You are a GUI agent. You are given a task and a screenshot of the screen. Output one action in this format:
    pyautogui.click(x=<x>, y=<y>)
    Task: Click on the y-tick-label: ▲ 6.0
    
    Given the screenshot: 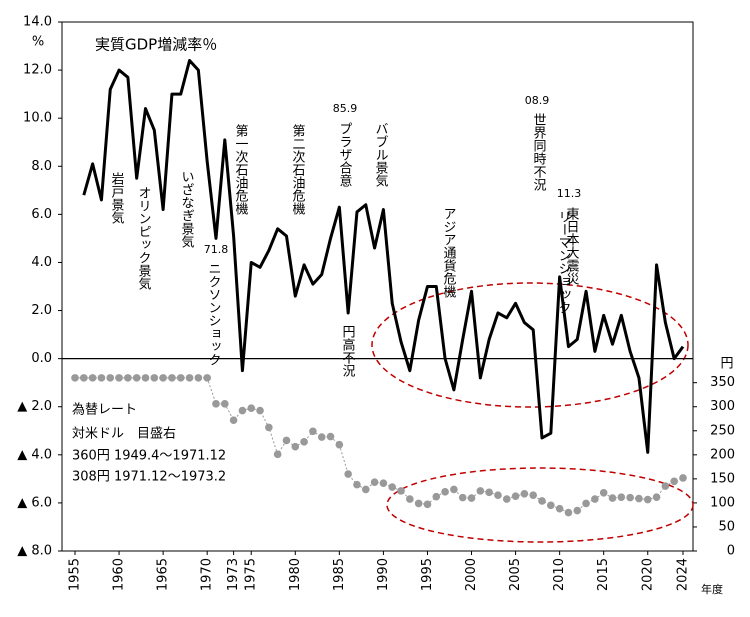 What is the action you would take?
    pyautogui.click(x=34, y=502)
    